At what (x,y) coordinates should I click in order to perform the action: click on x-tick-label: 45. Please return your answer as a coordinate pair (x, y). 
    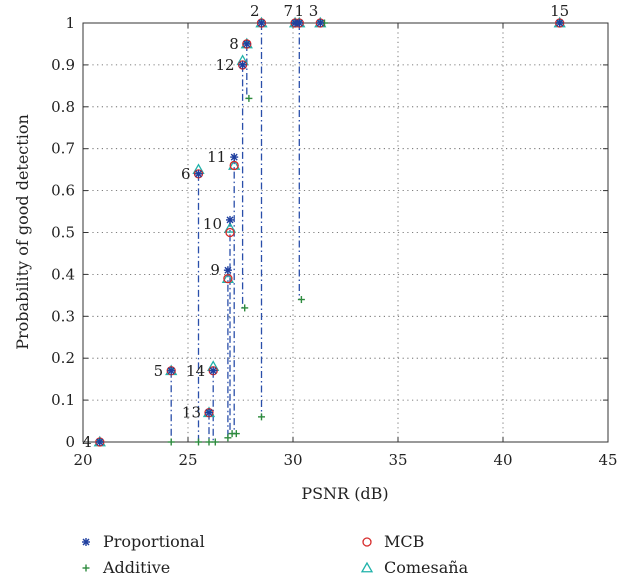
    Looking at the image, I should click on (607, 460).